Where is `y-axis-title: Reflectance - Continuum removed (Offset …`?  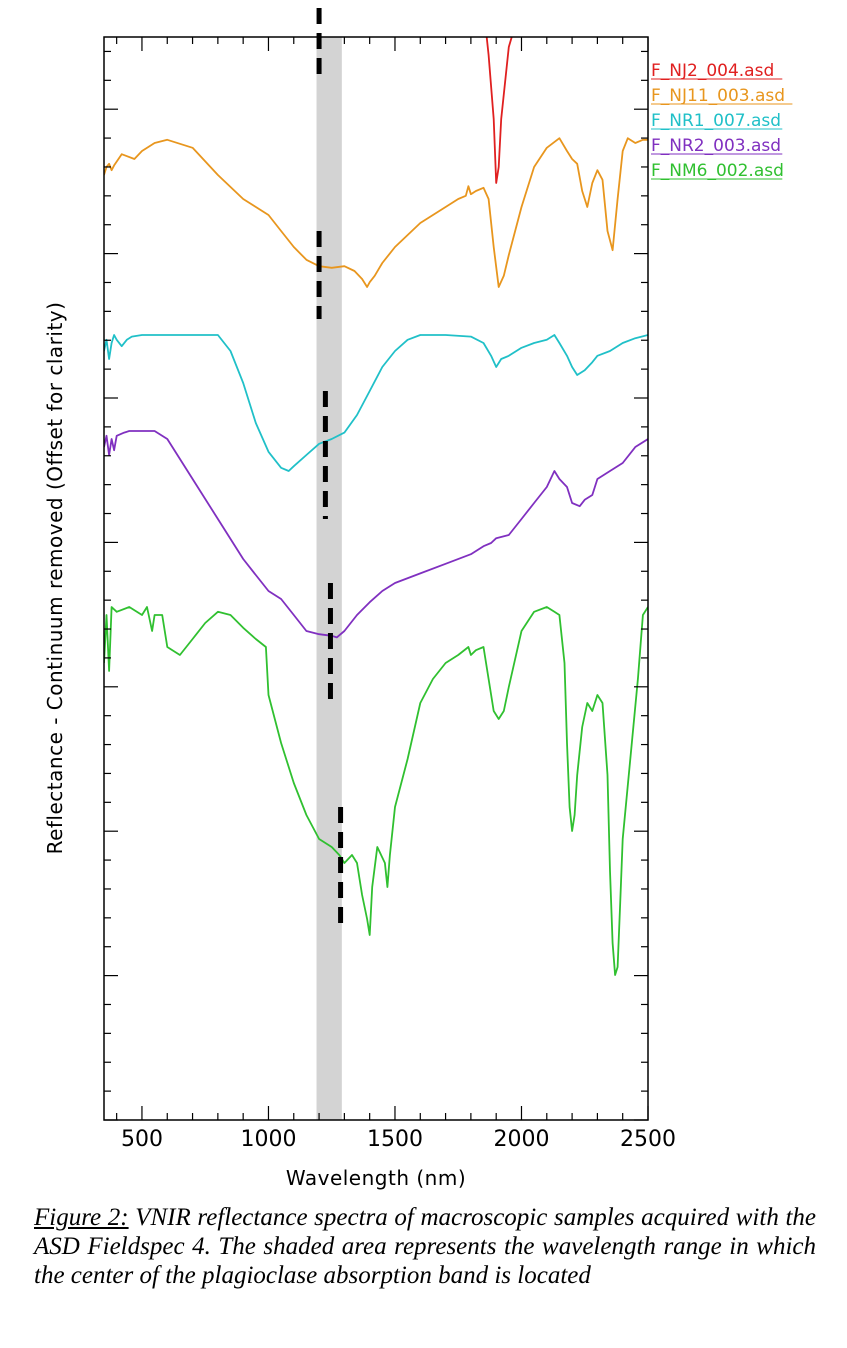 y-axis-title: Reflectance - Continuum removed (Offset … is located at coordinates (55, 578).